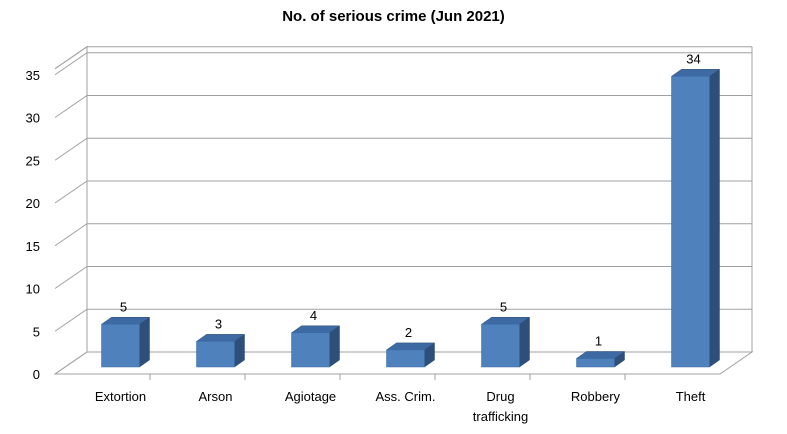 The height and width of the screenshot is (434, 787). Describe the element at coordinates (598, 340) in the screenshot. I see `data-label: 1` at that location.